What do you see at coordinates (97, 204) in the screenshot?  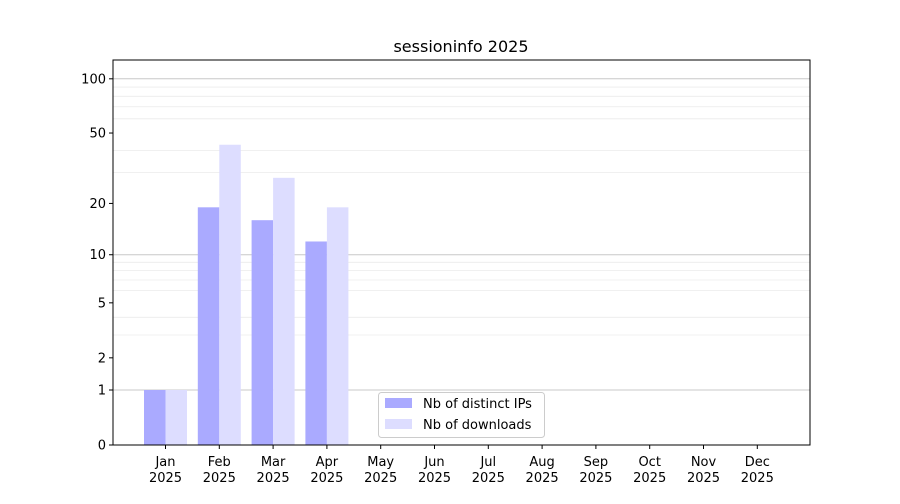 I see `y-tick-label: 20` at bounding box center [97, 204].